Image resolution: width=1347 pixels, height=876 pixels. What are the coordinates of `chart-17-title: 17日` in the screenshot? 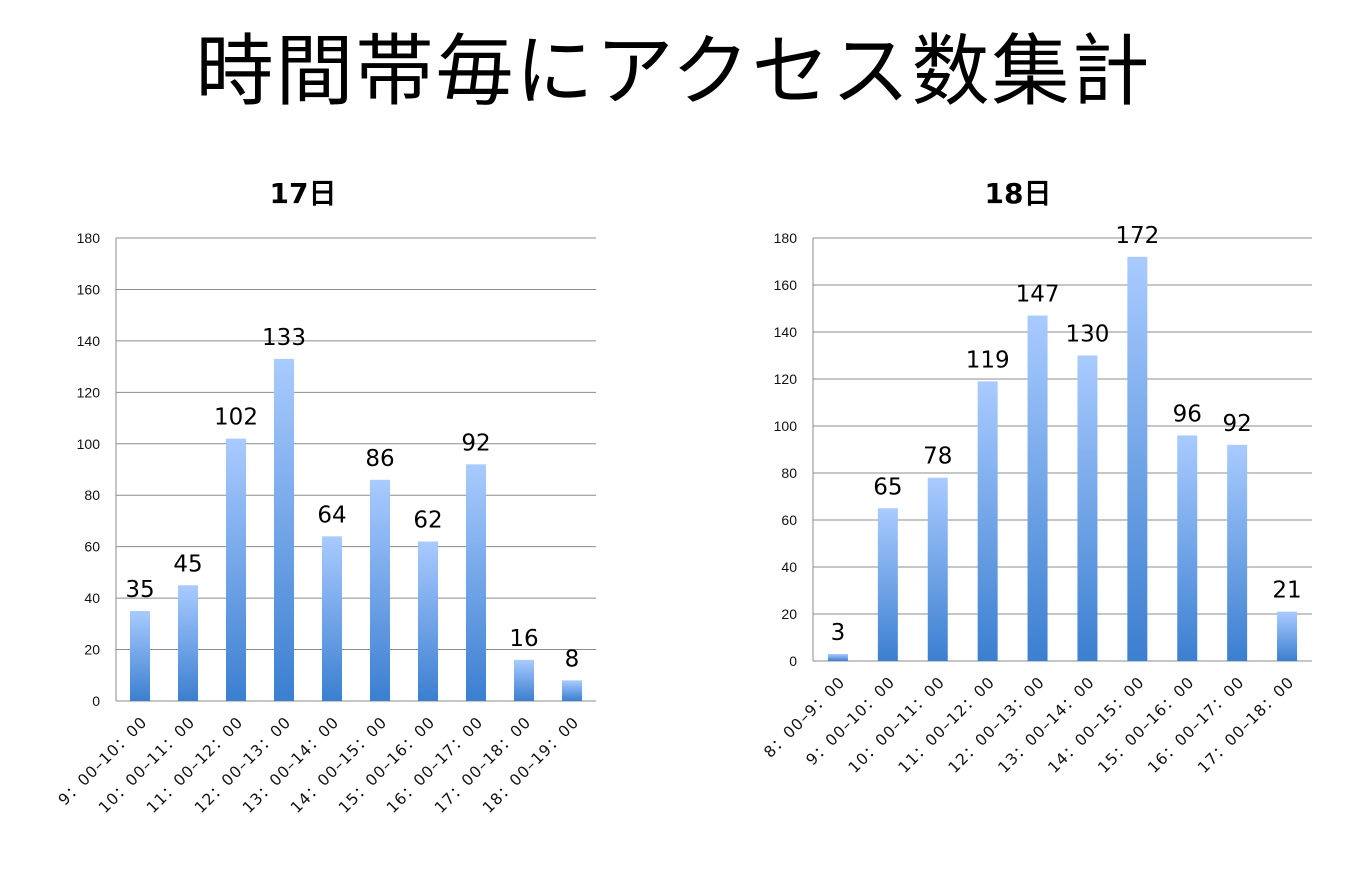 It's located at (303, 193).